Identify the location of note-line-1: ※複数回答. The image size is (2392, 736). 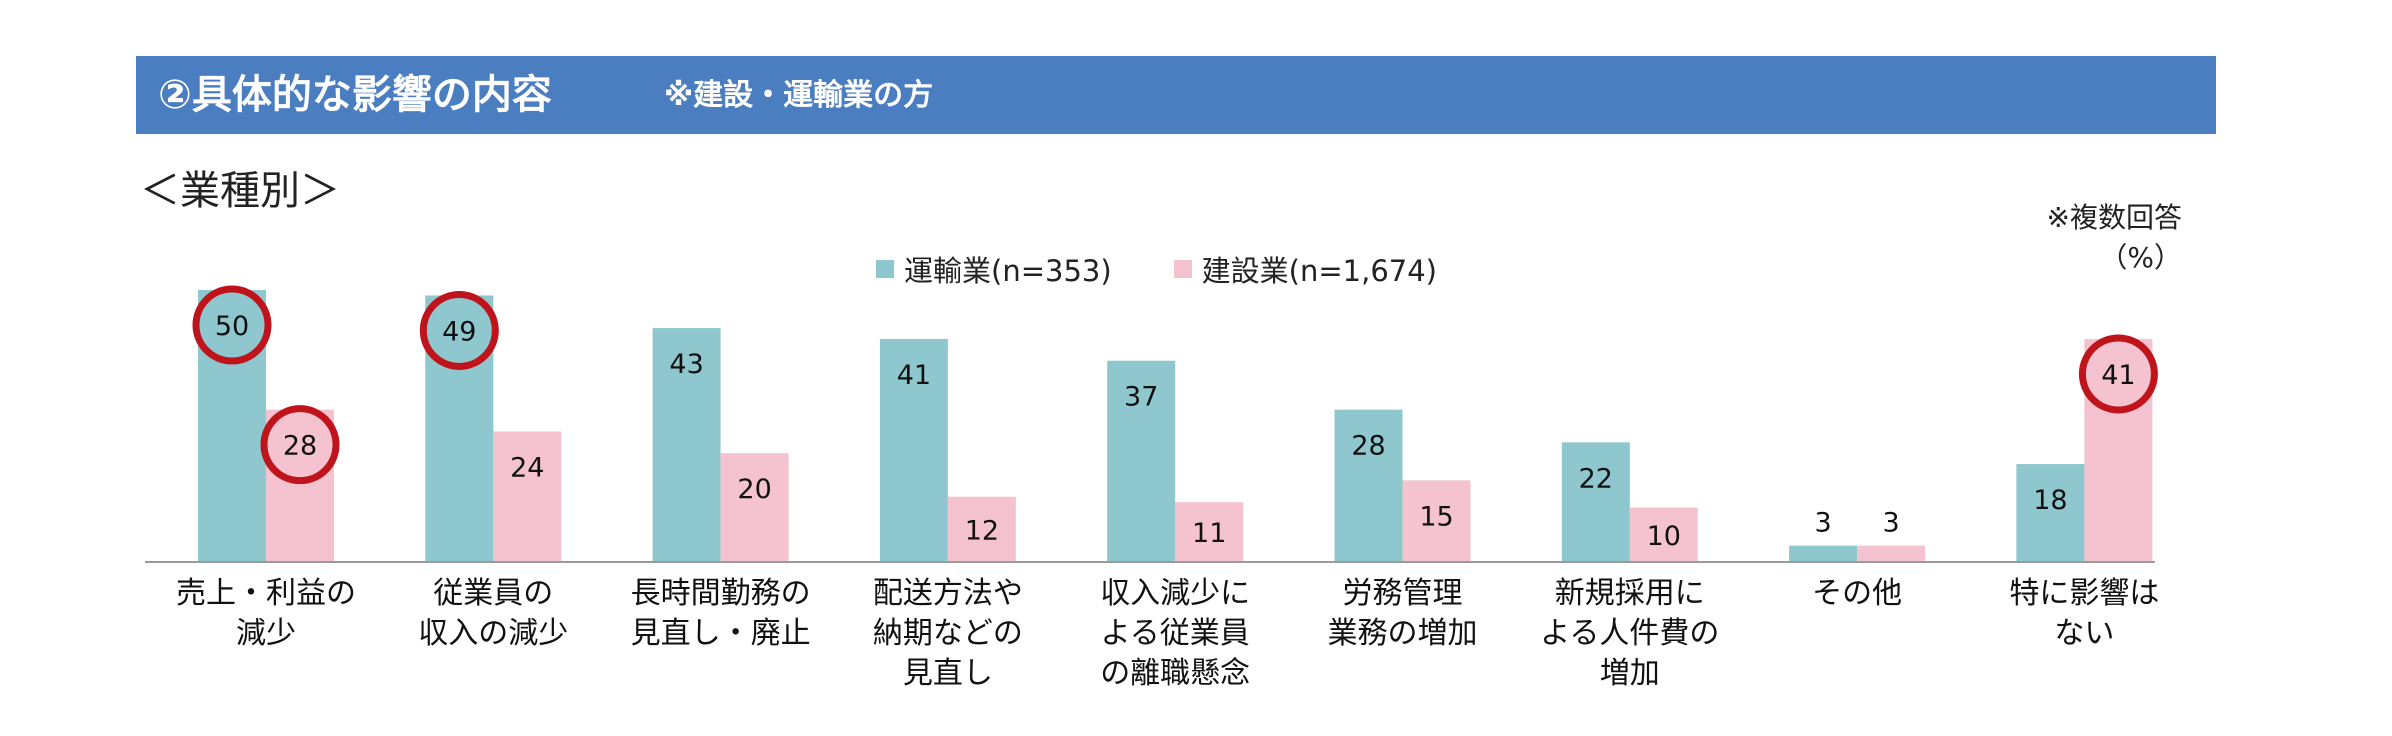
(2114, 217).